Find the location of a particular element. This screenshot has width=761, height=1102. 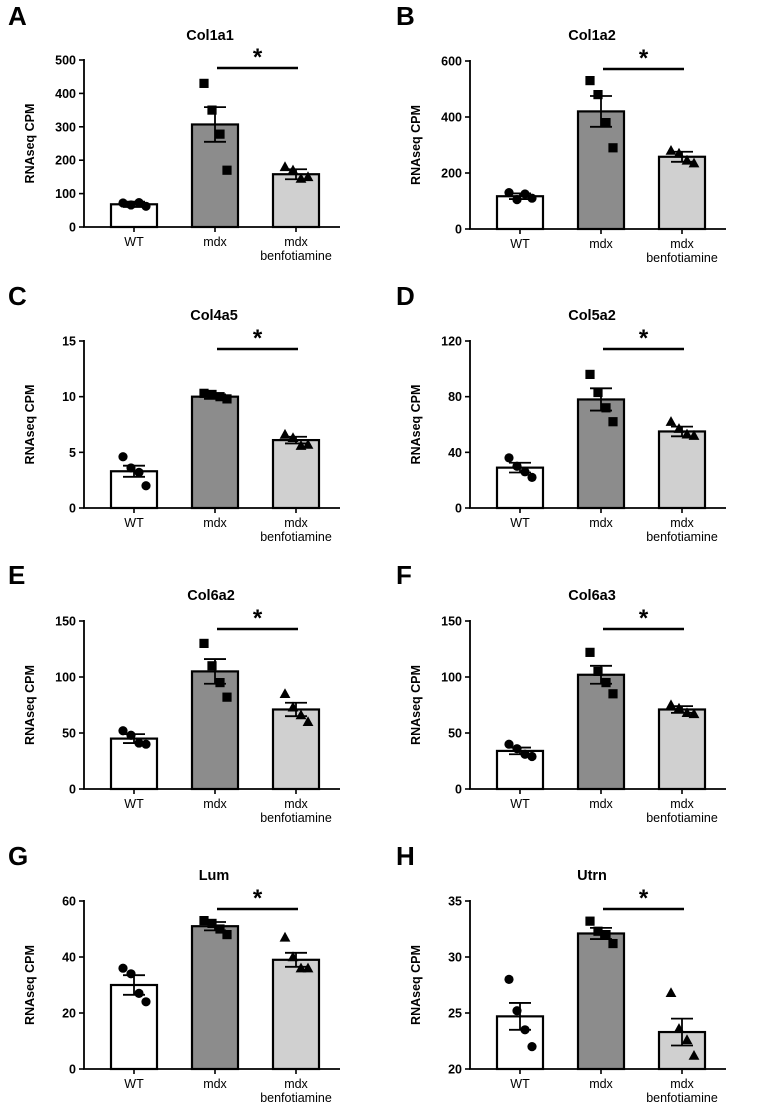

y-axis-label: RNAseq CPM is located at coordinates (30, 425).